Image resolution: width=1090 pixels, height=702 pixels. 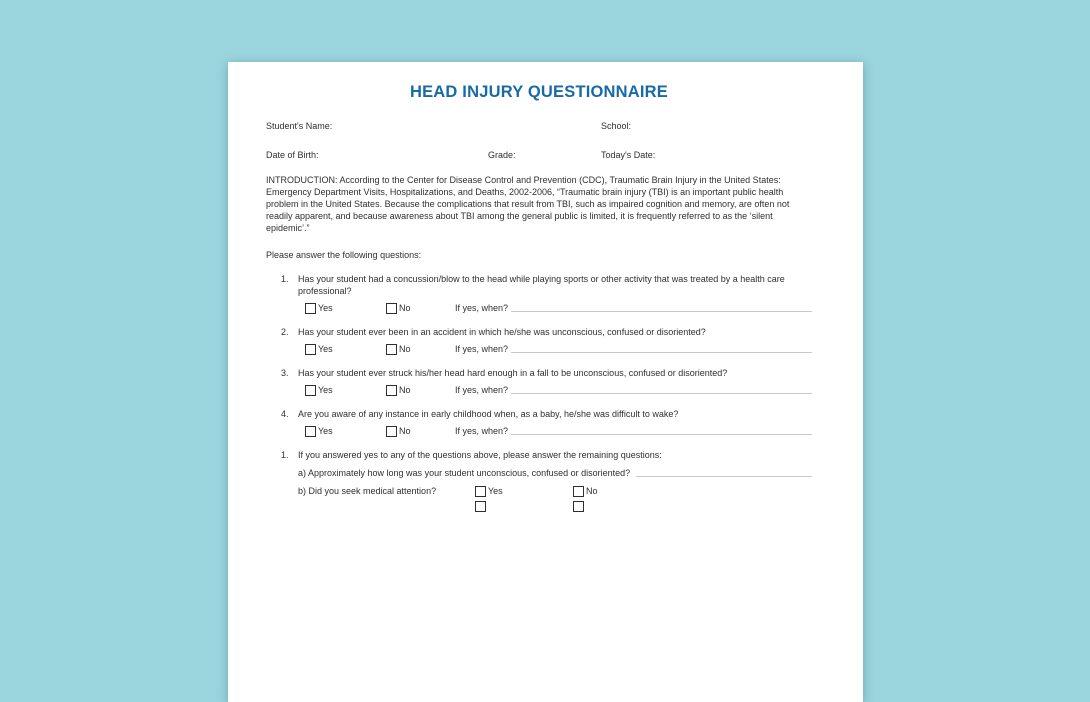 What do you see at coordinates (391, 431) in the screenshot?
I see `question-4-no-checkbox` at bounding box center [391, 431].